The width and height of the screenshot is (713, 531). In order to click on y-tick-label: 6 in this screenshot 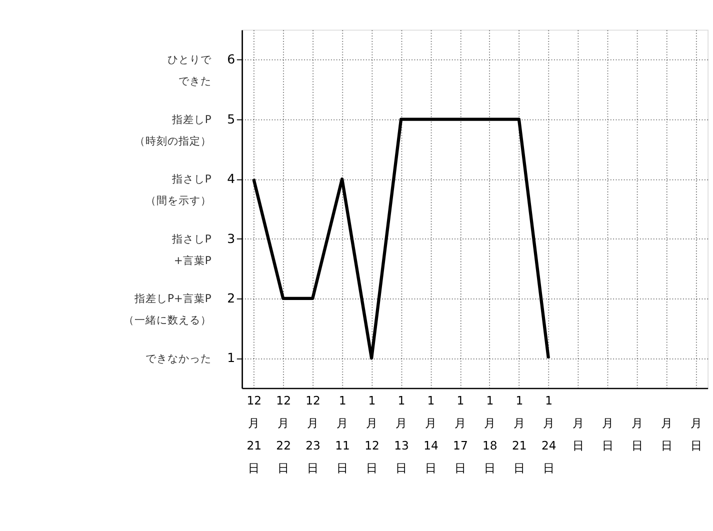, I will do `click(231, 59)`.